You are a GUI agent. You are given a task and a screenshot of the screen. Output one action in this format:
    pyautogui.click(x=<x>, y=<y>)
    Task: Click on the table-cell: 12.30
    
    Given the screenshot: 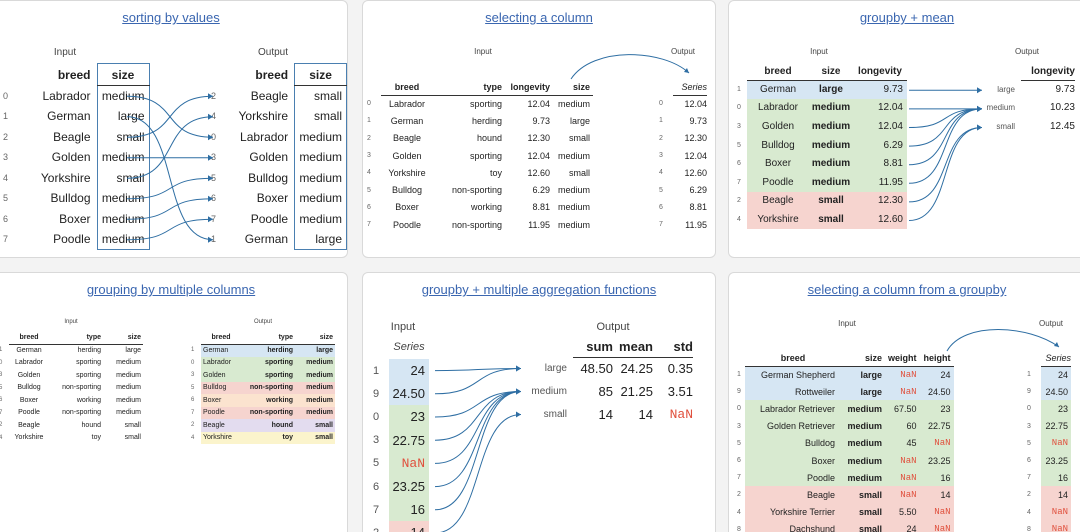 What is the action you would take?
    pyautogui.click(x=890, y=201)
    